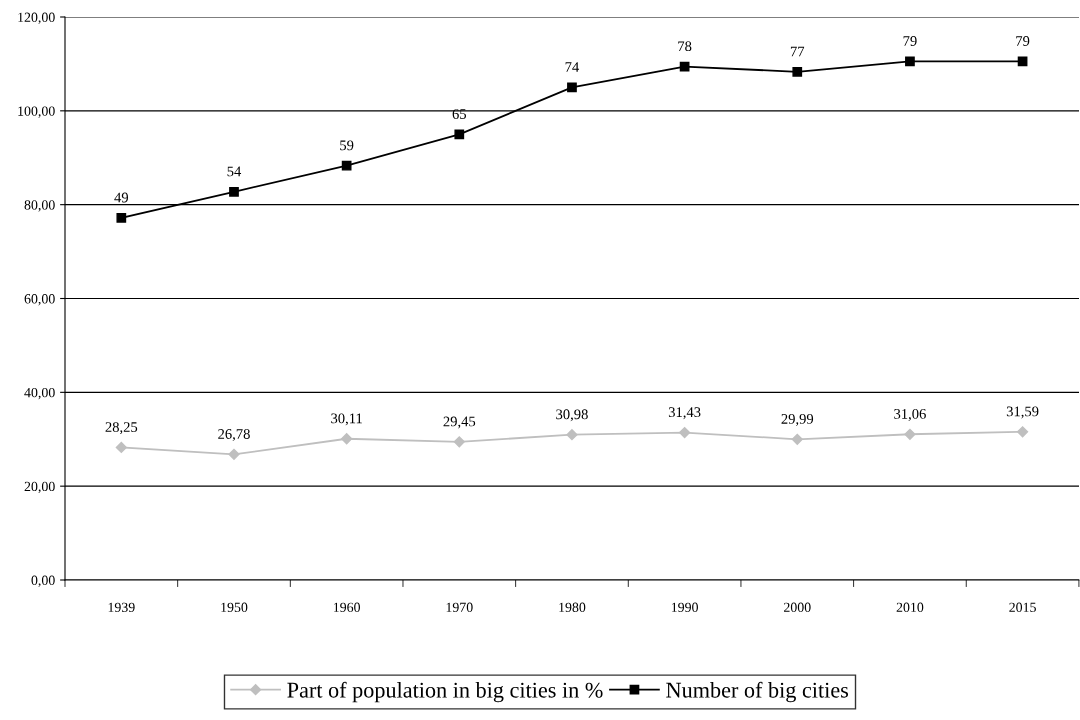 Image resolution: width=1080 pixels, height=720 pixels. What do you see at coordinates (684, 413) in the screenshot?
I see `data-label: 31,43` at bounding box center [684, 413].